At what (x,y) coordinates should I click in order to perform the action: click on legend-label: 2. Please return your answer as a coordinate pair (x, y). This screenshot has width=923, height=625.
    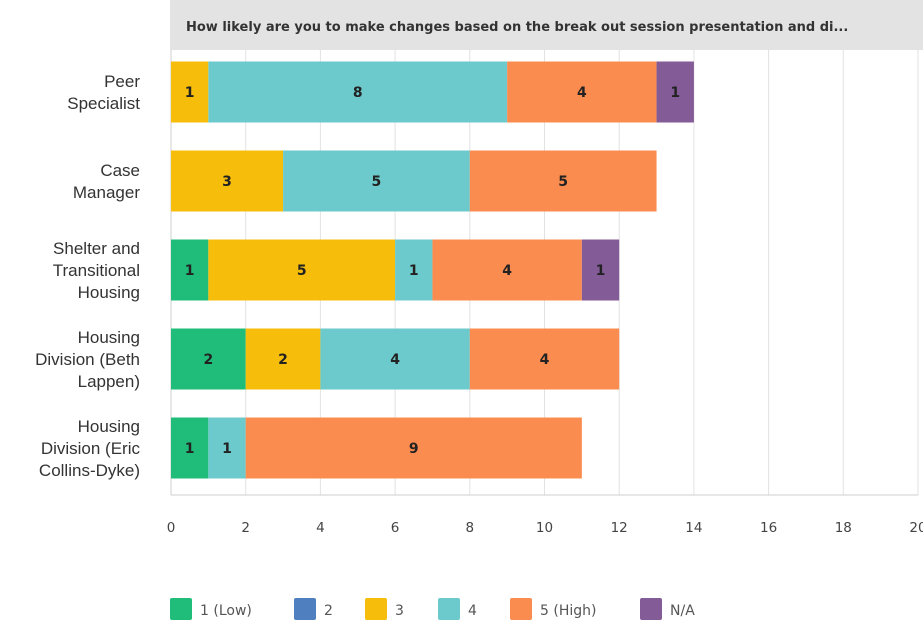
    Looking at the image, I should click on (328, 611).